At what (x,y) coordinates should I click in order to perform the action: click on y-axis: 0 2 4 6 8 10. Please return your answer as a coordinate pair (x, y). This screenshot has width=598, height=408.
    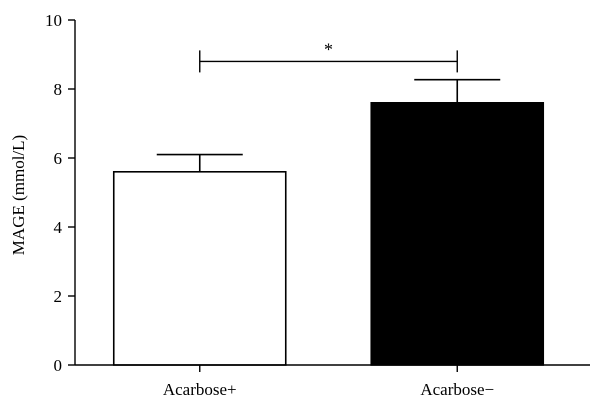
    Looking at the image, I should click on (60, 193).